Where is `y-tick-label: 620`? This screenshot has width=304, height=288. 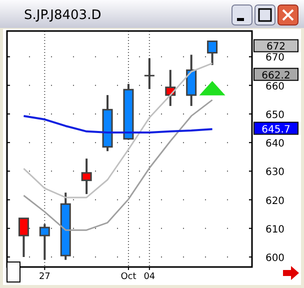 y-tick-label: 620 is located at coordinates (275, 201).